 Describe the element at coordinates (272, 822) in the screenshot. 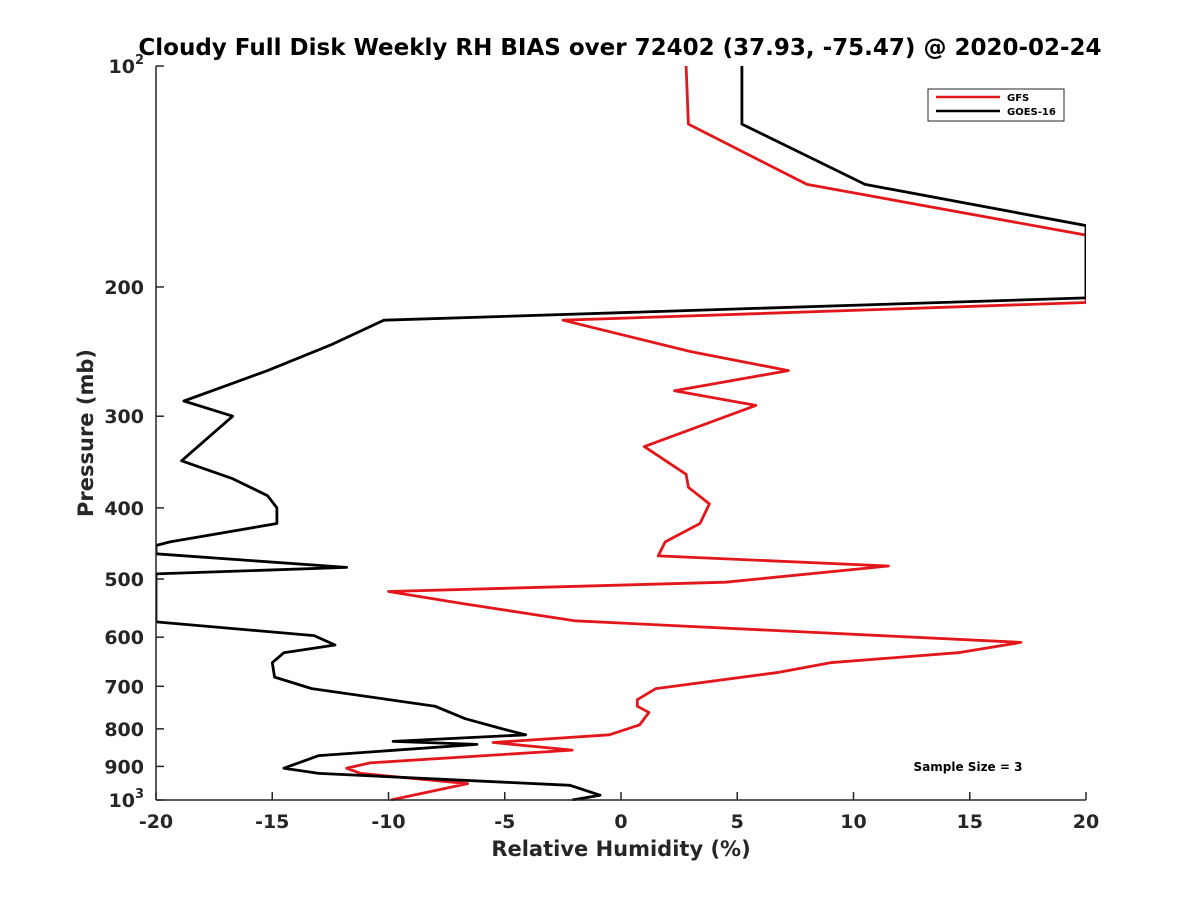

I see `x-tick-label: -15` at that location.